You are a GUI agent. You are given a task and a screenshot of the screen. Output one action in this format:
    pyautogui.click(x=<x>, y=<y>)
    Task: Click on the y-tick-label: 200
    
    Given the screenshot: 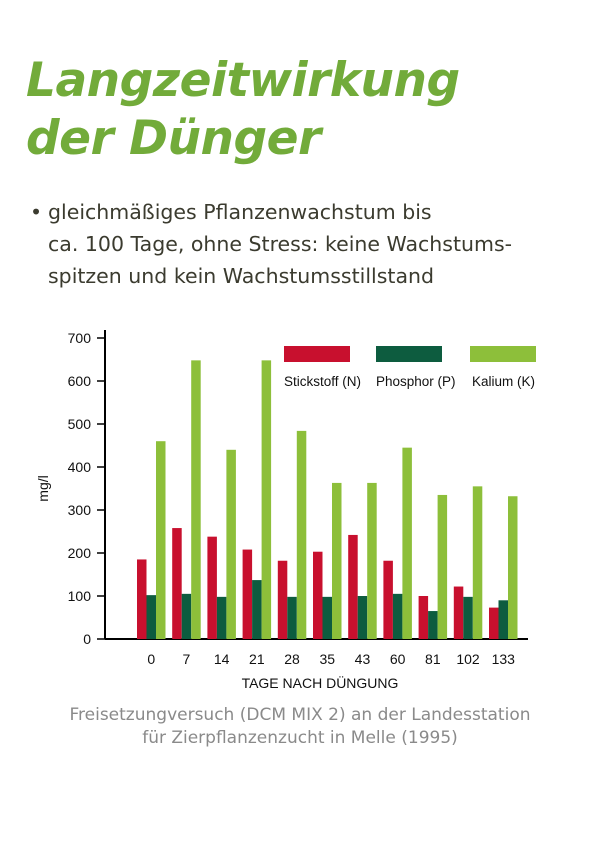 What is the action you would take?
    pyautogui.click(x=80, y=553)
    